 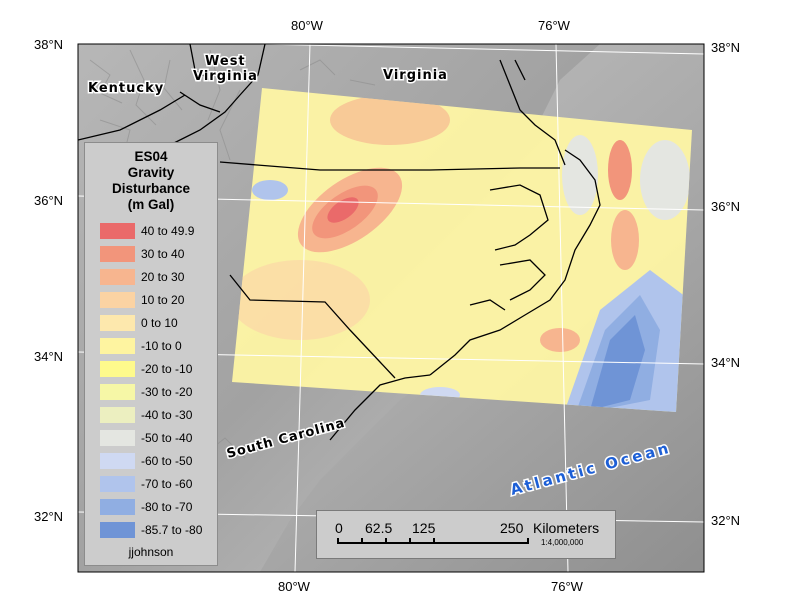 I want to click on label-west-virginia-line2: Virginia, so click(x=225, y=76).